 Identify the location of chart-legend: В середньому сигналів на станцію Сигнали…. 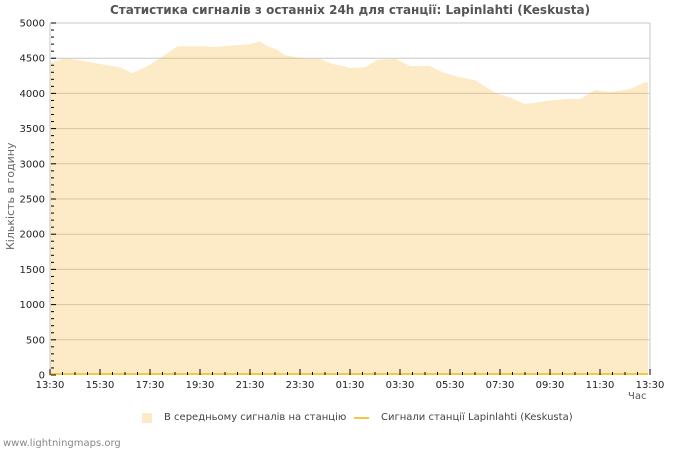
(350, 419).